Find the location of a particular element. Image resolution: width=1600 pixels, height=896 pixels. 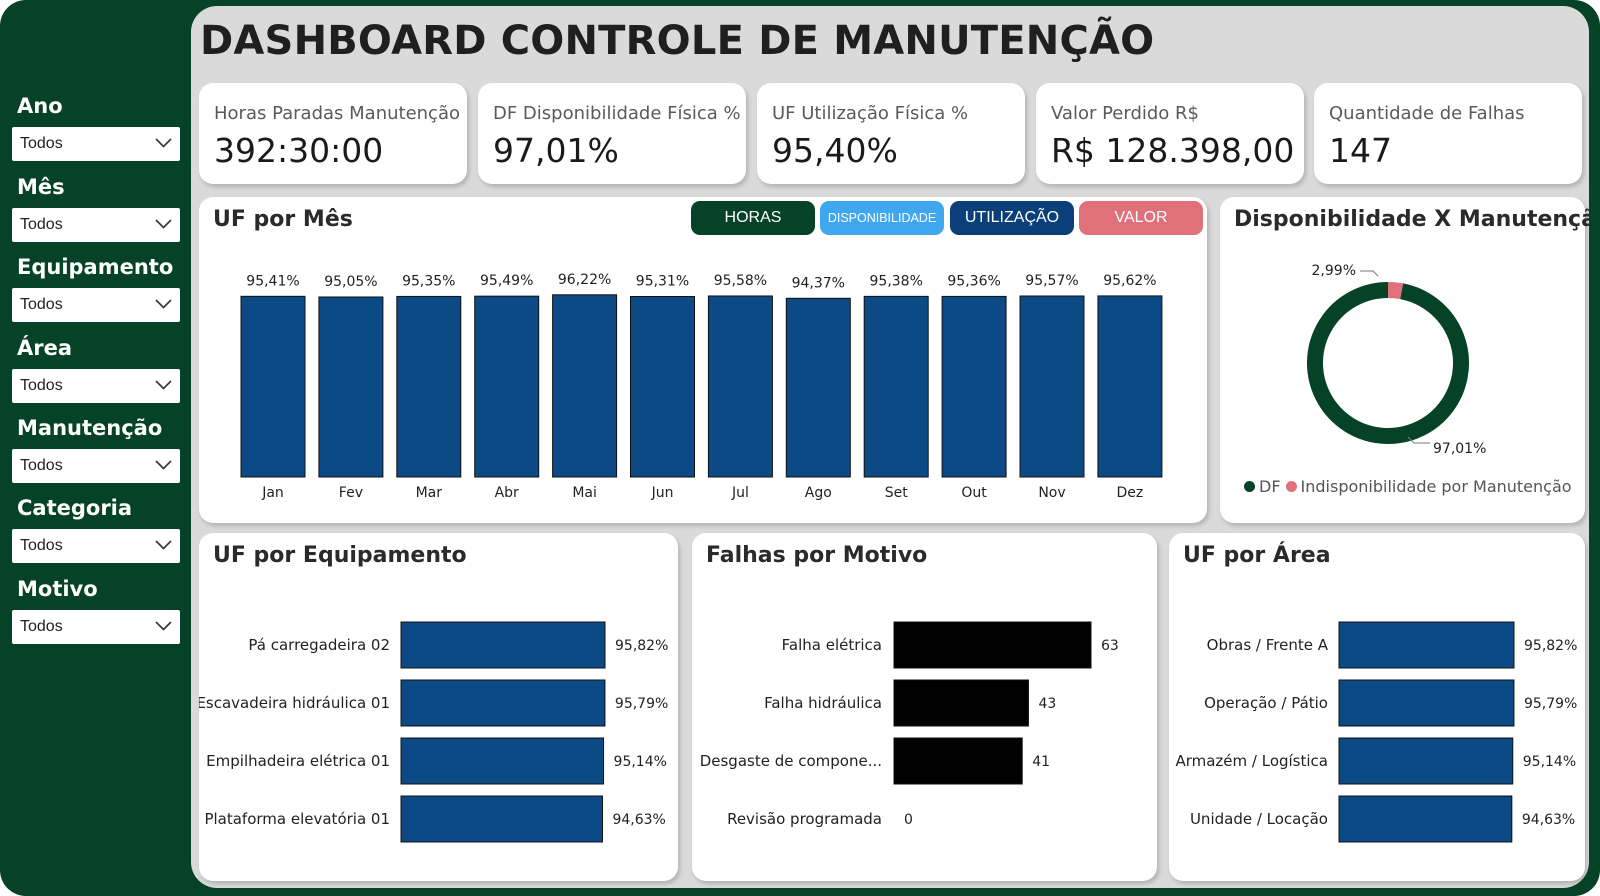

donut-chart: 2,99% 97,01% is located at coordinates (1396, 360).